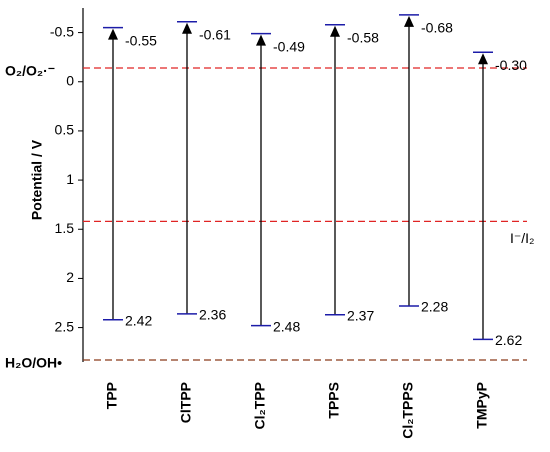  I want to click on top-value-label: -0.55, so click(141, 40).